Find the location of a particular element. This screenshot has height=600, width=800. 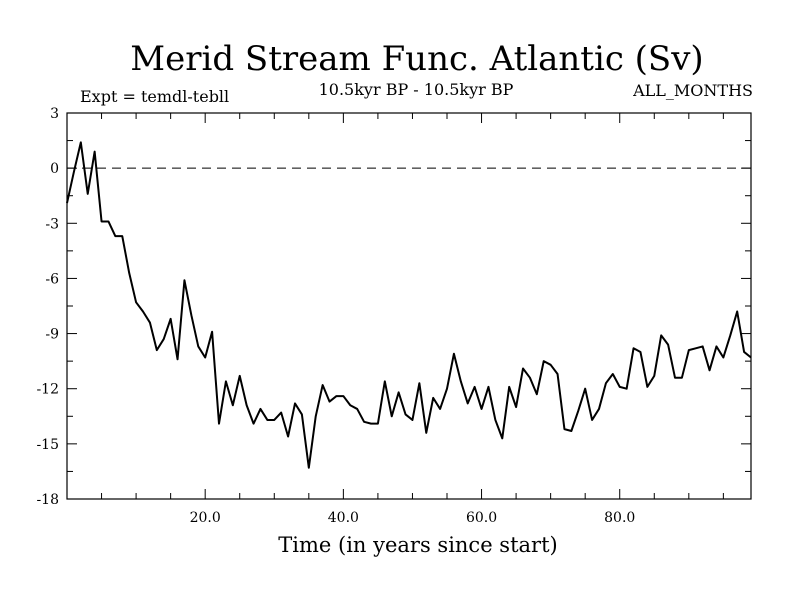

subtitle-right: ALL_MONTHS is located at coordinates (692, 90).